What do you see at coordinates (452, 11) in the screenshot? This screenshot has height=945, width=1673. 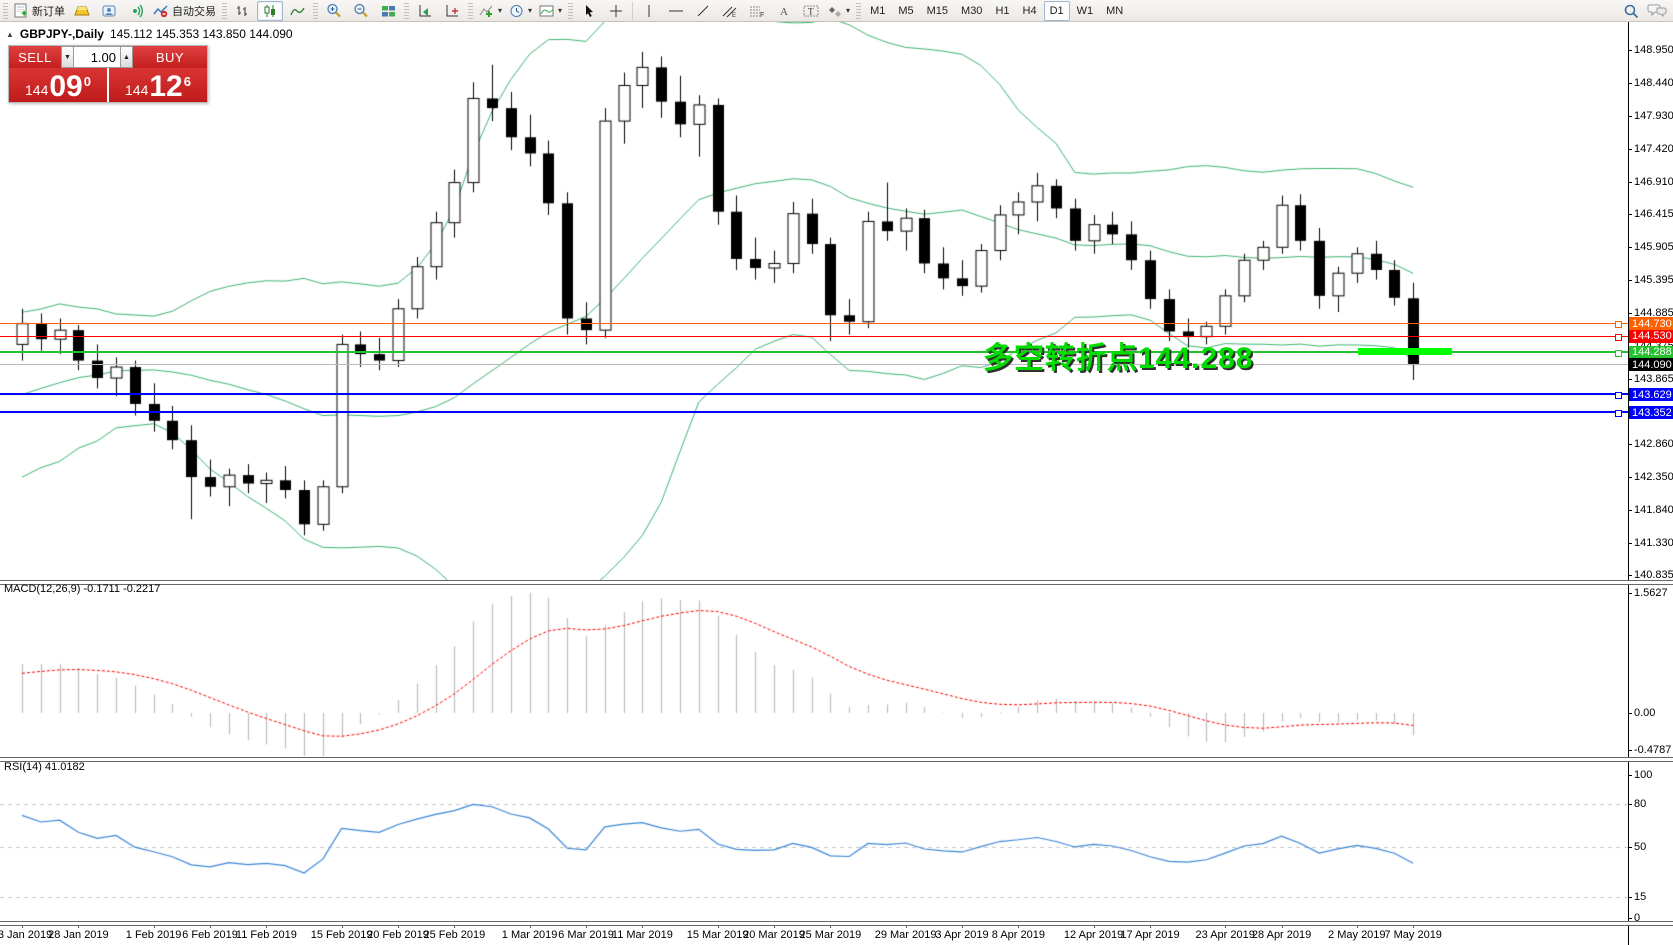 I see `chart-shift-button` at bounding box center [452, 11].